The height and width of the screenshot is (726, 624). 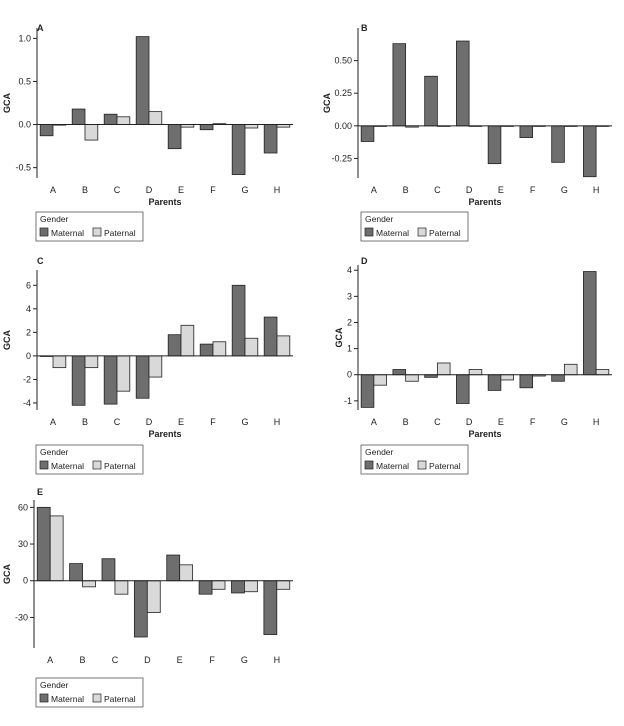 What do you see at coordinates (349, 296) in the screenshot?
I see `y-tick-label: 3` at bounding box center [349, 296].